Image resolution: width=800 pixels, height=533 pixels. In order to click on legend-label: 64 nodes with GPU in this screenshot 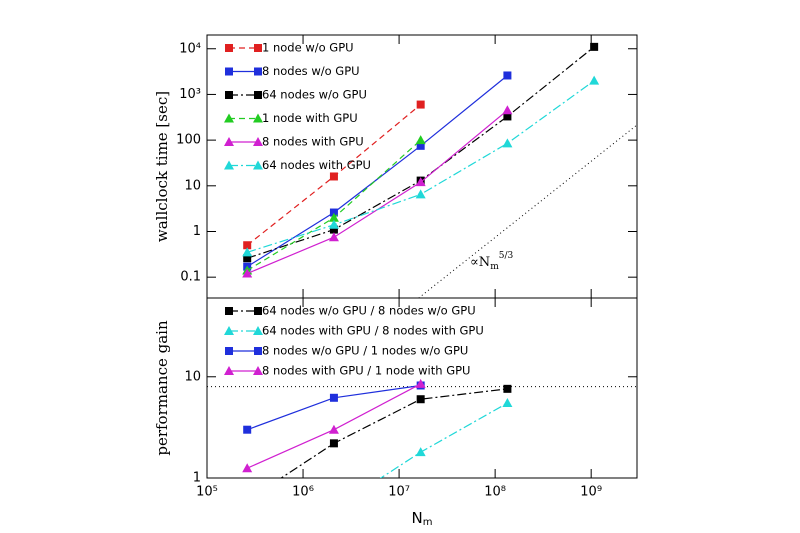, I will do `click(316, 165)`.